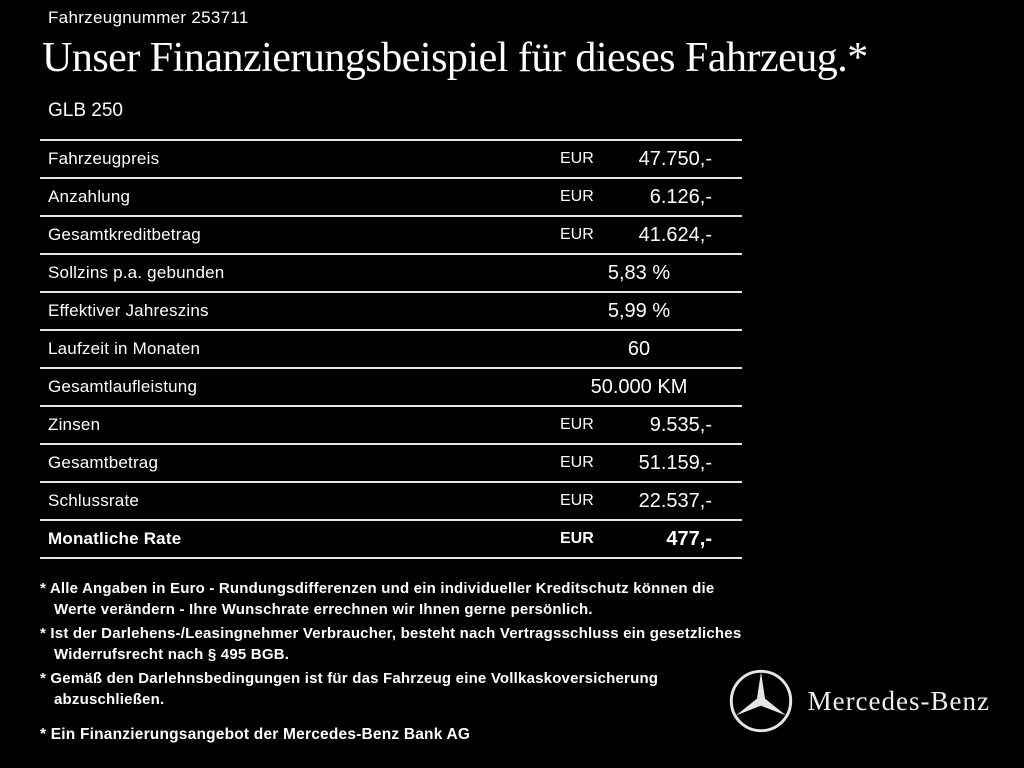 Image resolution: width=1024 pixels, height=768 pixels. Describe the element at coordinates (148, 17) in the screenshot. I see `vehicle-number: Fahrzeugnummer 253711` at that location.